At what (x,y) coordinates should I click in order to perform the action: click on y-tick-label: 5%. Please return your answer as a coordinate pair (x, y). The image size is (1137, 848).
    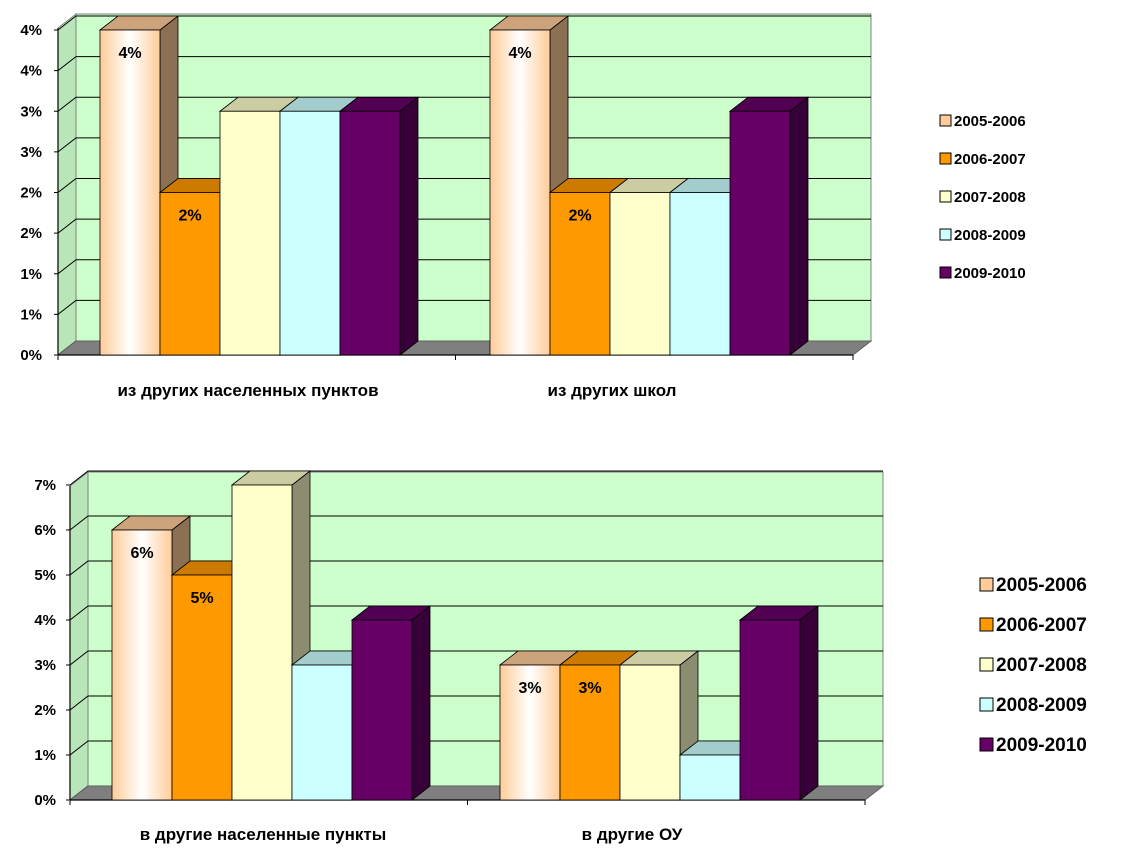
    Looking at the image, I should click on (45, 575).